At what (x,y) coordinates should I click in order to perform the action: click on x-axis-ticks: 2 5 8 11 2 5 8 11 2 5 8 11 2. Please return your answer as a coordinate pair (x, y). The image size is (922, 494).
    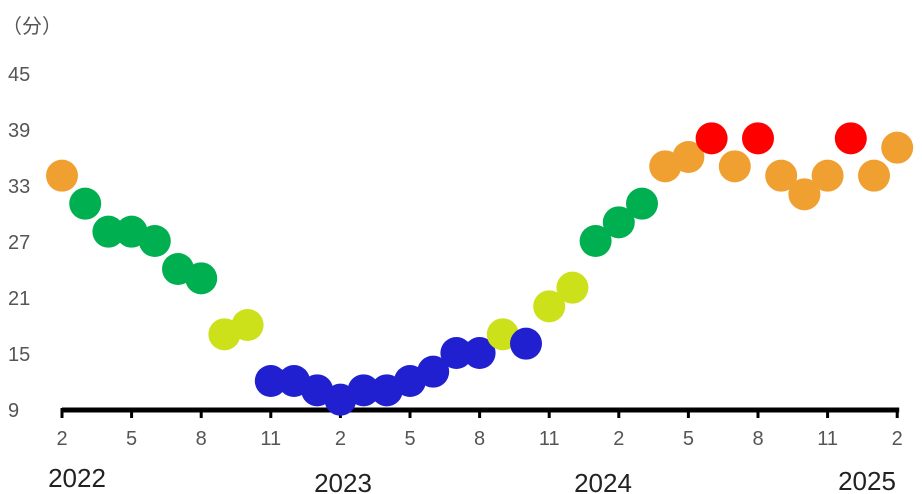
    Looking at the image, I should click on (479, 439).